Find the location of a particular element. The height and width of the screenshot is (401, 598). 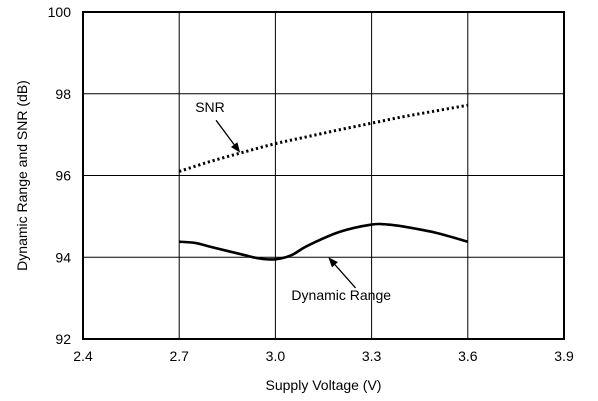

snr-arrow-line is located at coordinates (225, 132).